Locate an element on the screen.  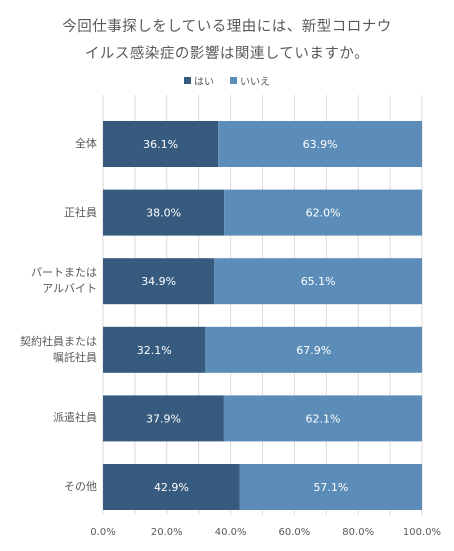
category-label-line: その他 is located at coordinates (80, 486).